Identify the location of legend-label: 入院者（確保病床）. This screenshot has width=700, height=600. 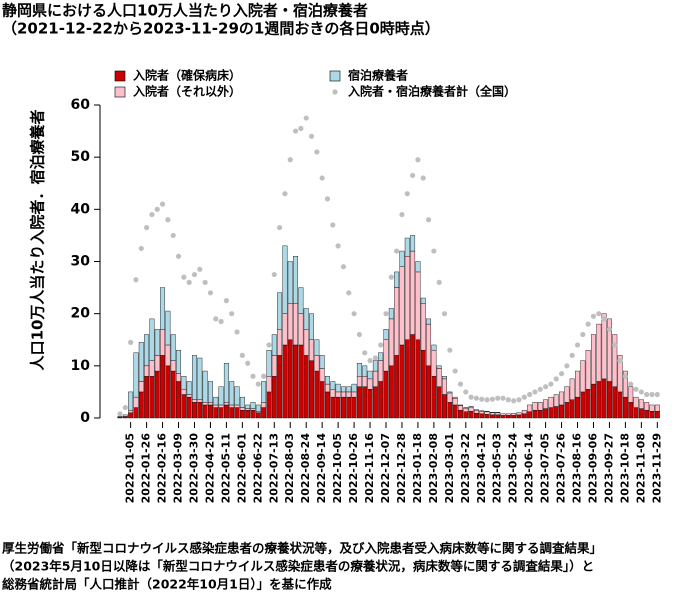
(187, 75).